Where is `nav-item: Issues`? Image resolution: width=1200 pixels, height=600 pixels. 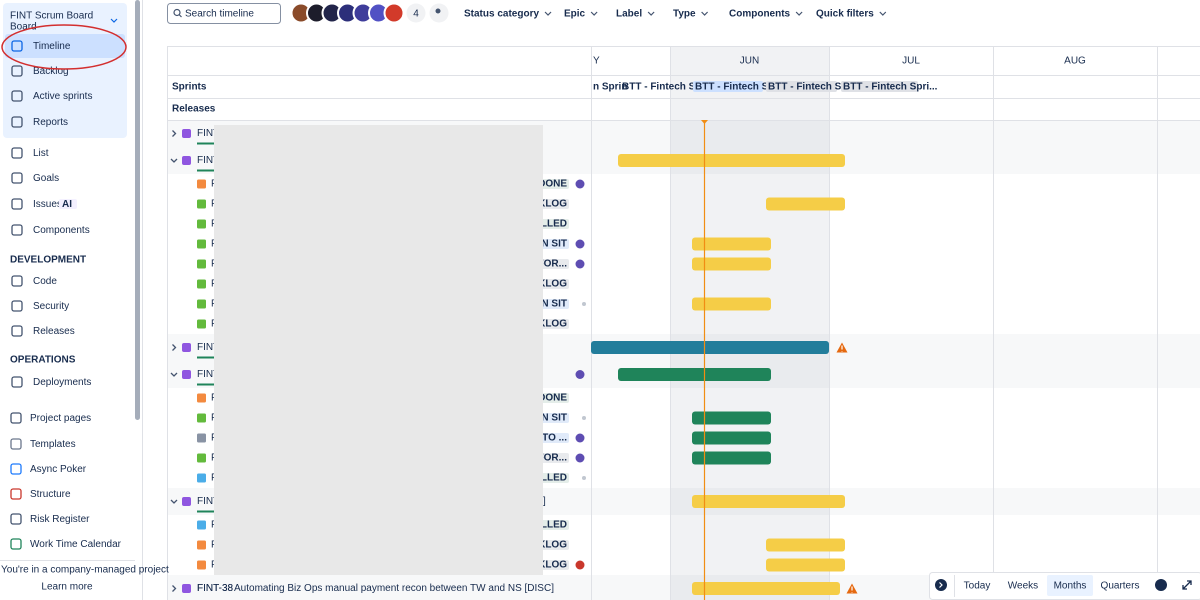 nav-item: Issues is located at coordinates (47, 204).